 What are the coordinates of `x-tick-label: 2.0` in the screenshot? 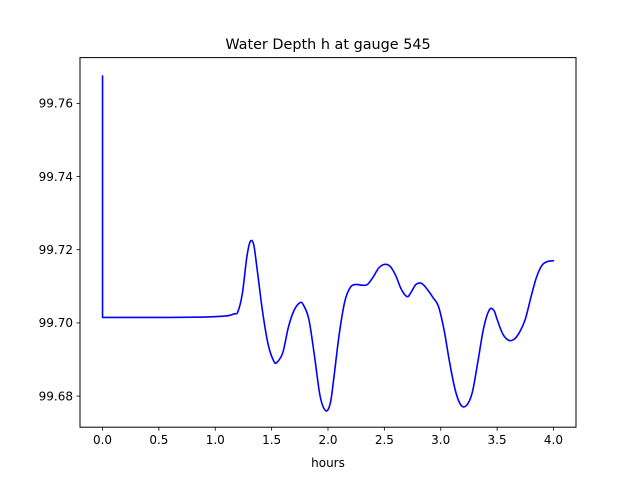 It's located at (327, 440).